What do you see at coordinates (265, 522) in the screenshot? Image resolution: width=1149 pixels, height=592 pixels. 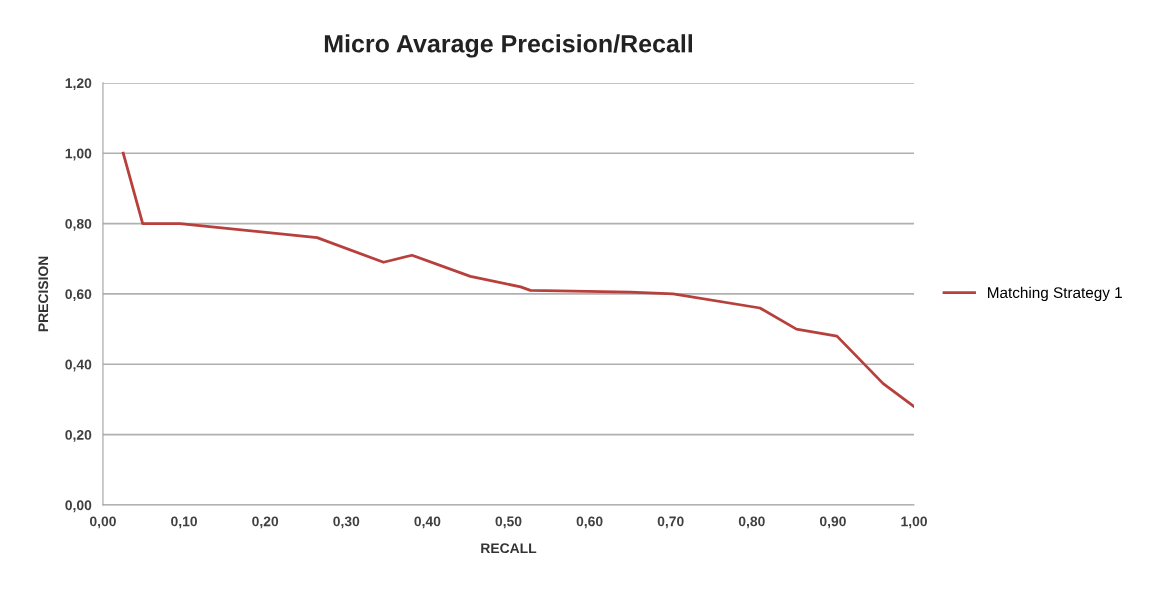 I see `x-tick-label: 0,20` at bounding box center [265, 522].